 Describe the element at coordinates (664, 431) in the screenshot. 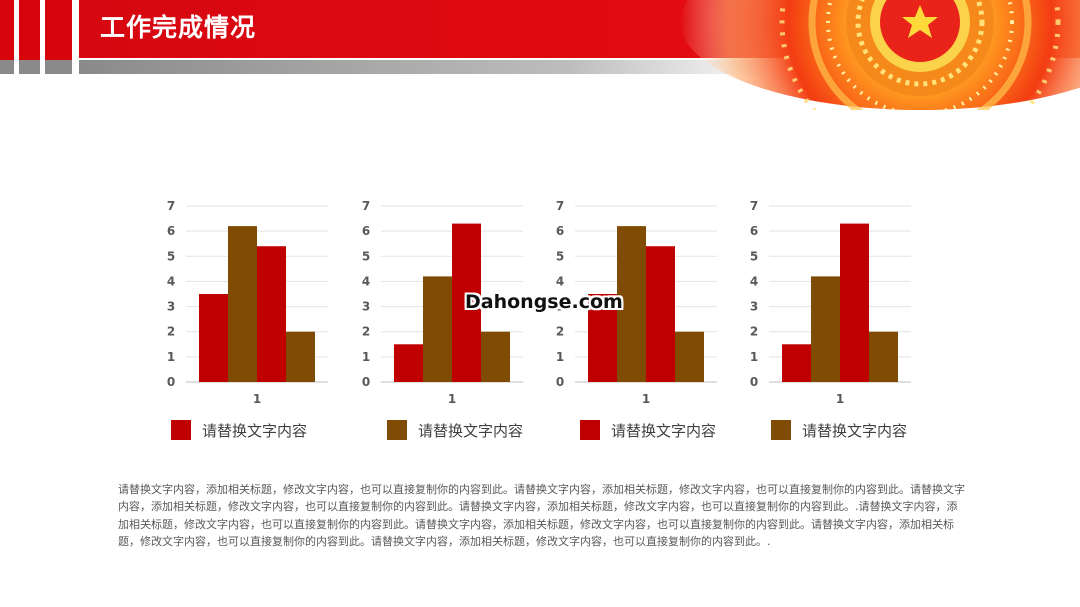

I see `legend-label-3: 请替换文字内容` at that location.